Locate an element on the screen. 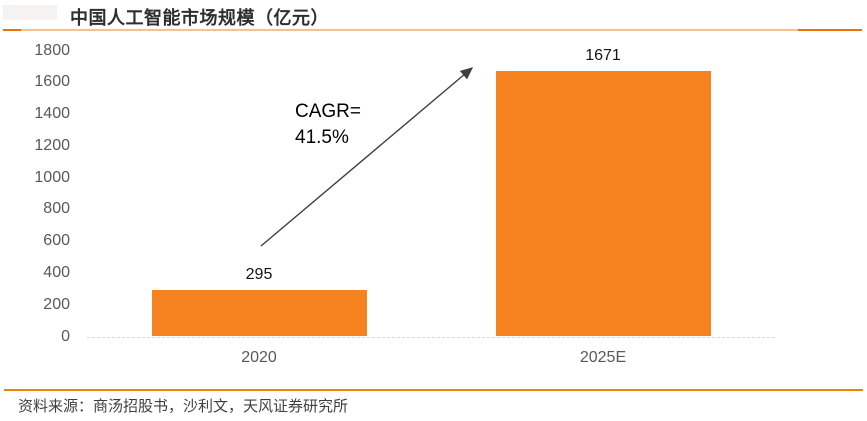 Image resolution: width=867 pixels, height=421 pixels. y-axis-tick-label: 1000 is located at coordinates (52, 177).